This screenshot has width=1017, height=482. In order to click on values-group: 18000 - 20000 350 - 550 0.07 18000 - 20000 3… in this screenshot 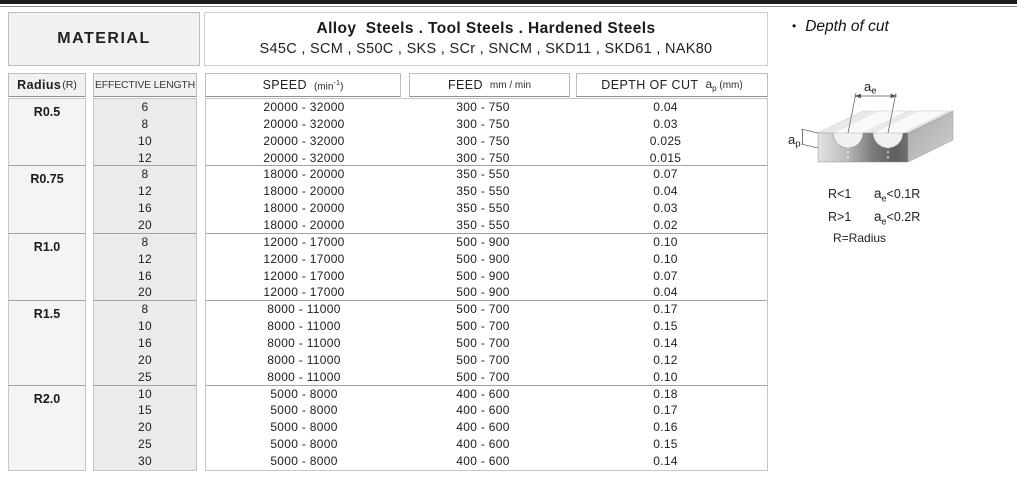, I will do `click(486, 200)`.